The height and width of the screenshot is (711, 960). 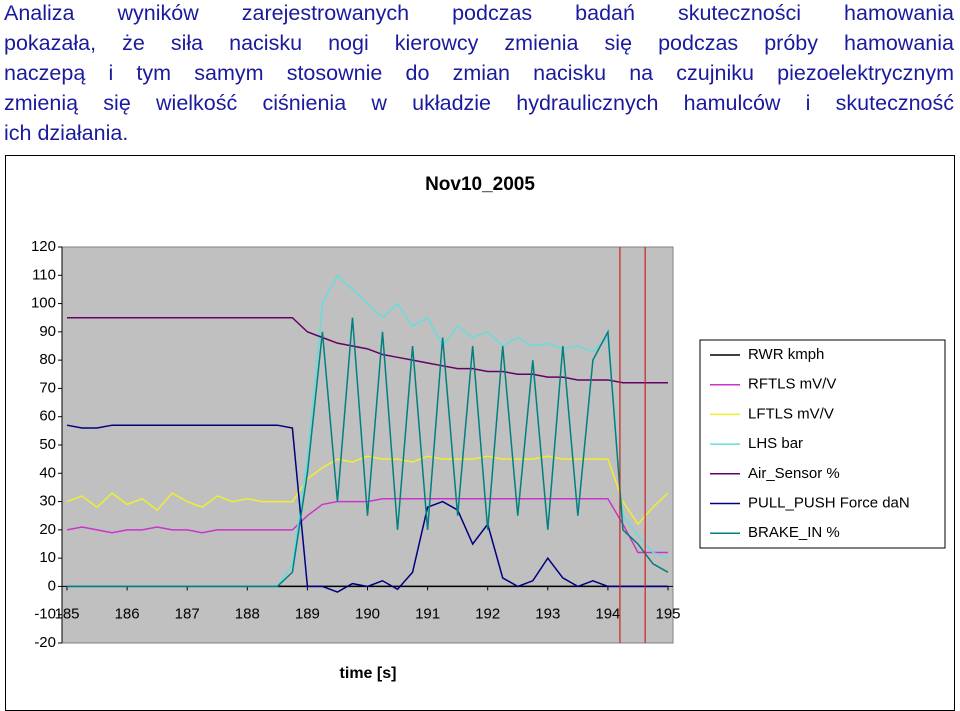 I want to click on y-tick-label: 90, so click(x=47, y=331).